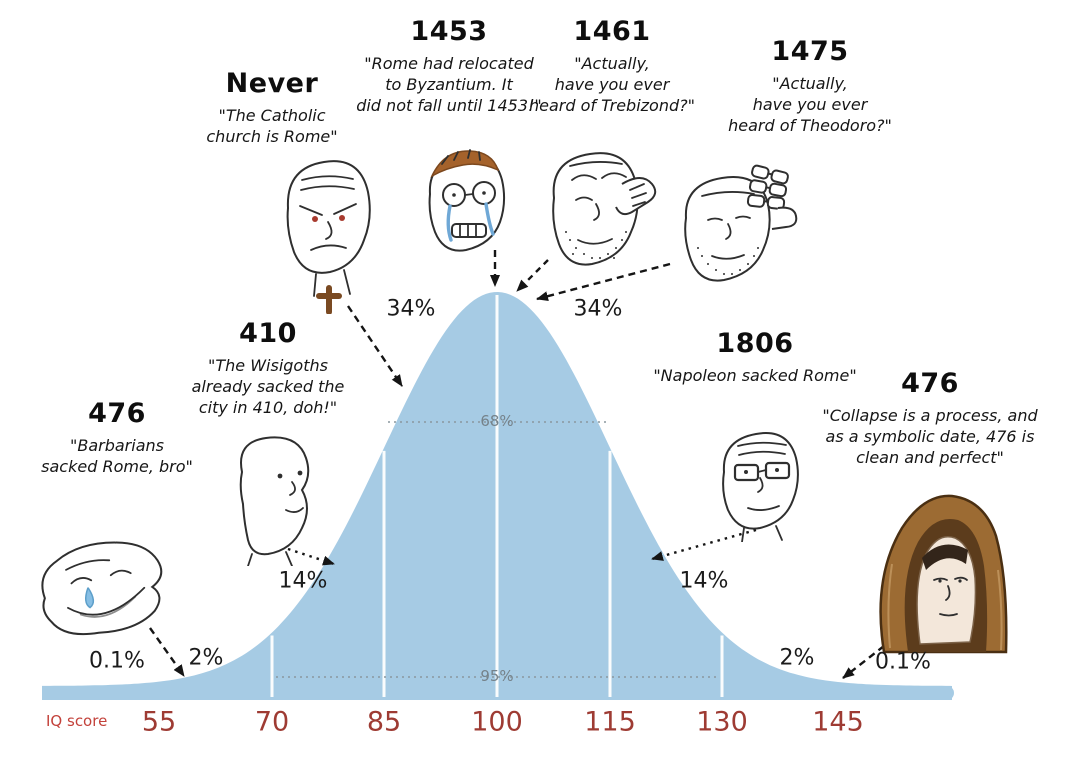 The image size is (1080, 783). I want to click on beard-glasses-wojak-icon, so click(597, 210).